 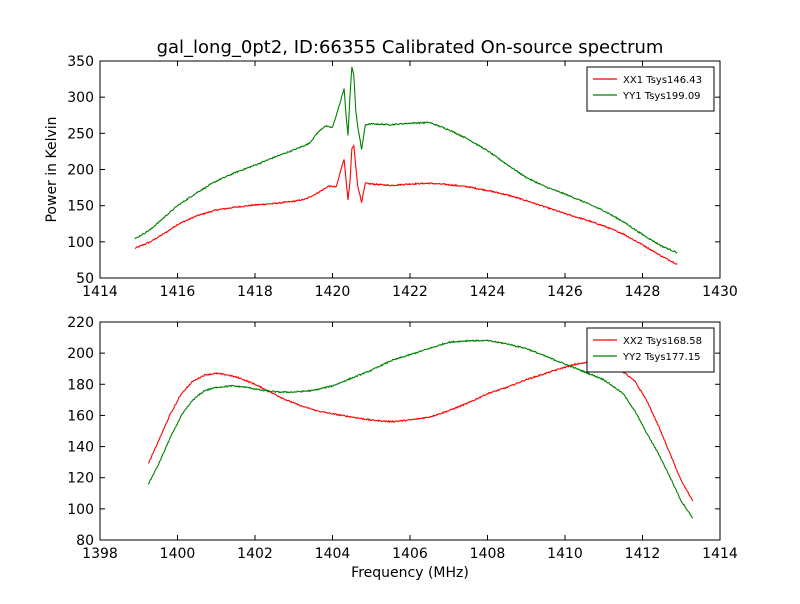 I want to click on x-tick-label: 1410, so click(x=565, y=554).